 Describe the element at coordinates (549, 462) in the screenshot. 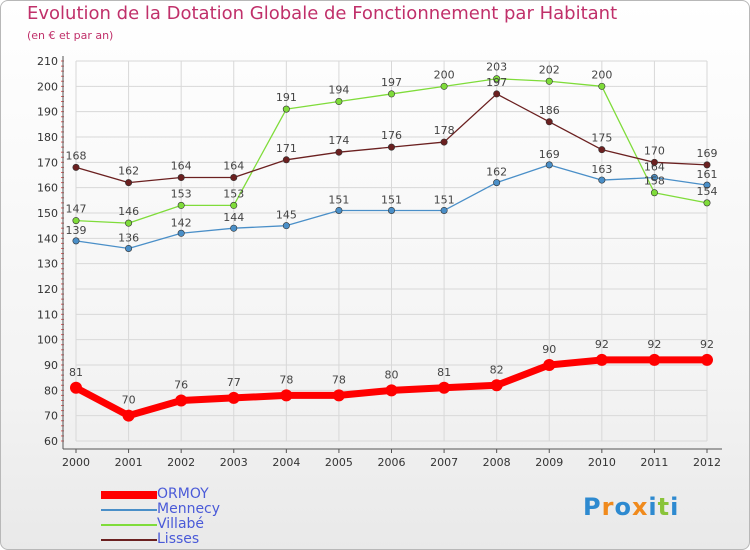

I see `x-tick-label: 2009` at that location.